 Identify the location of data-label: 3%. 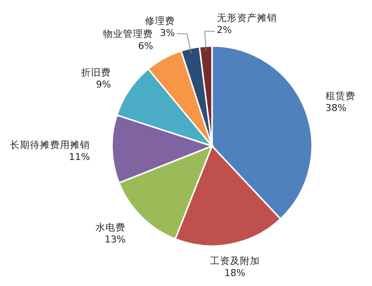
(167, 33).